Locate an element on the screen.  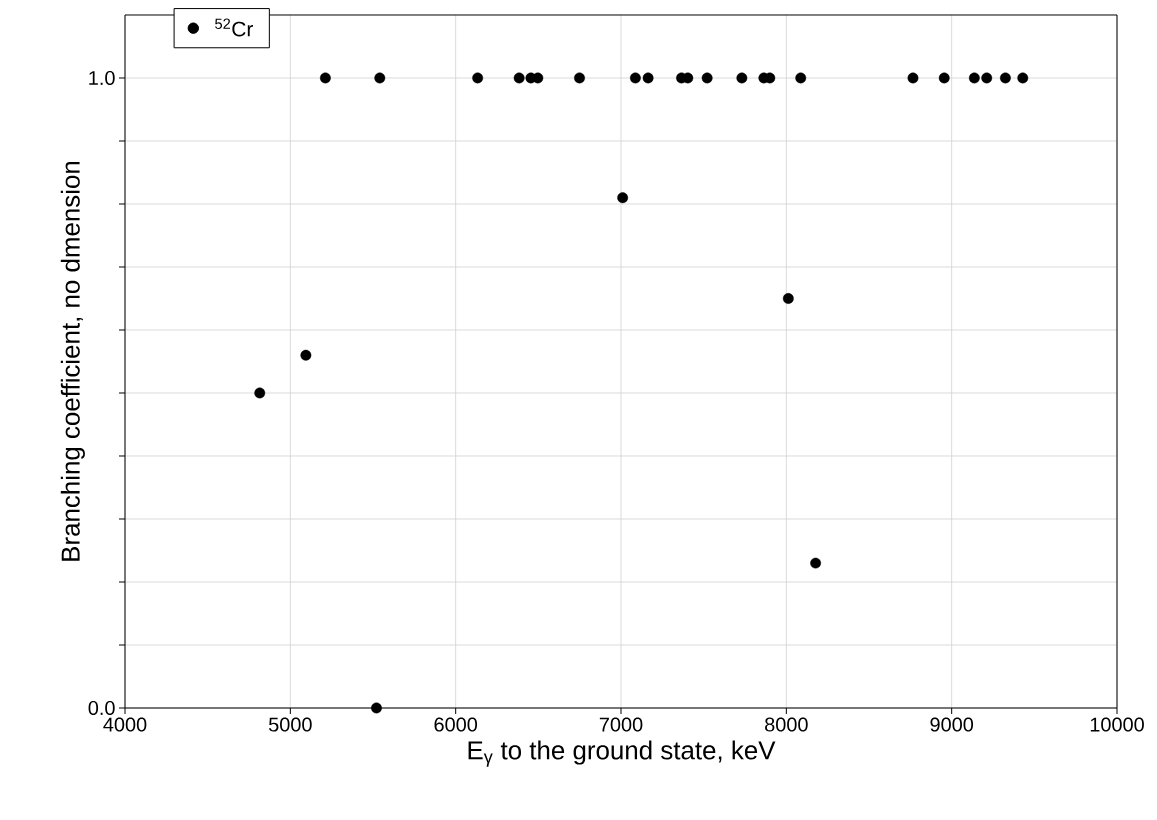
y-tick-label: 1.0 is located at coordinates (102, 78).